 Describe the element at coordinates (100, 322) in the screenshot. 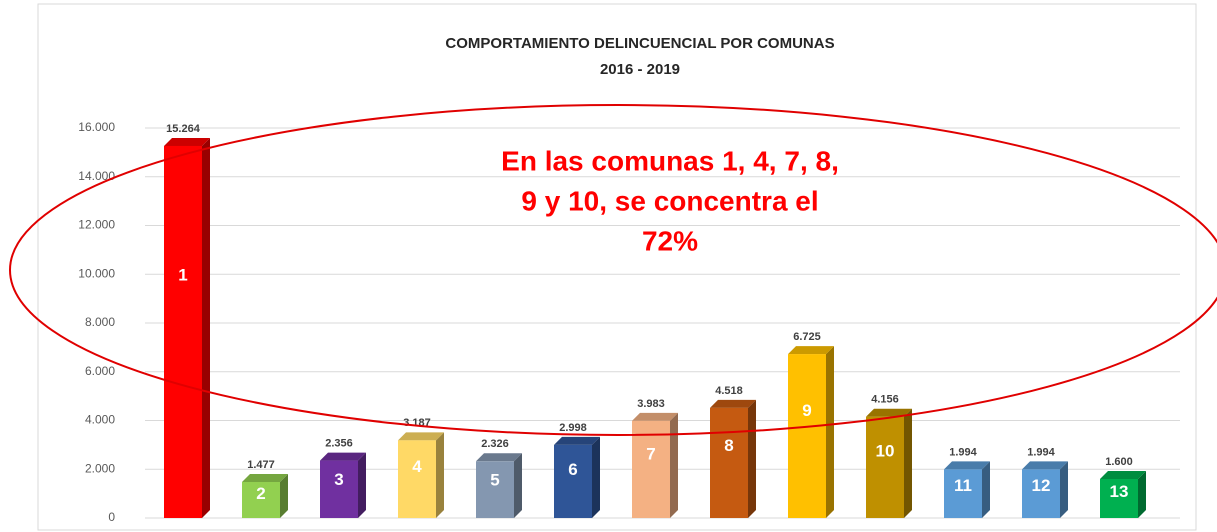

I see `y-tick-label: 8.000` at that location.